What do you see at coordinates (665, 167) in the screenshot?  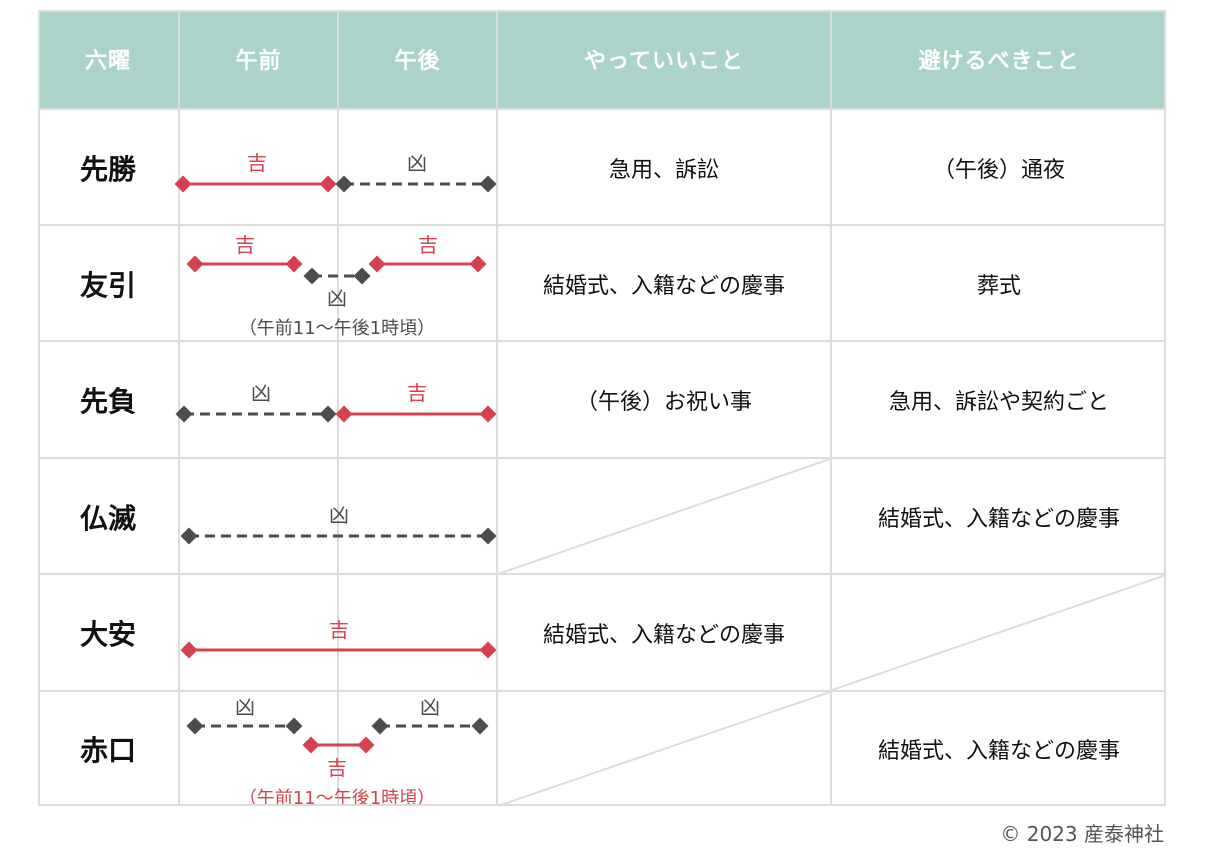 I see `do-cell: 急用、訴訟` at bounding box center [665, 167].